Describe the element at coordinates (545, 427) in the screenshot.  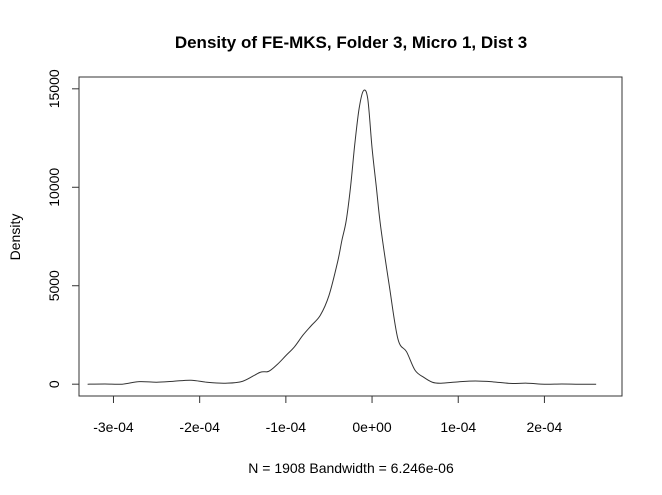
I see `x-tick-label: 2e-04` at that location.